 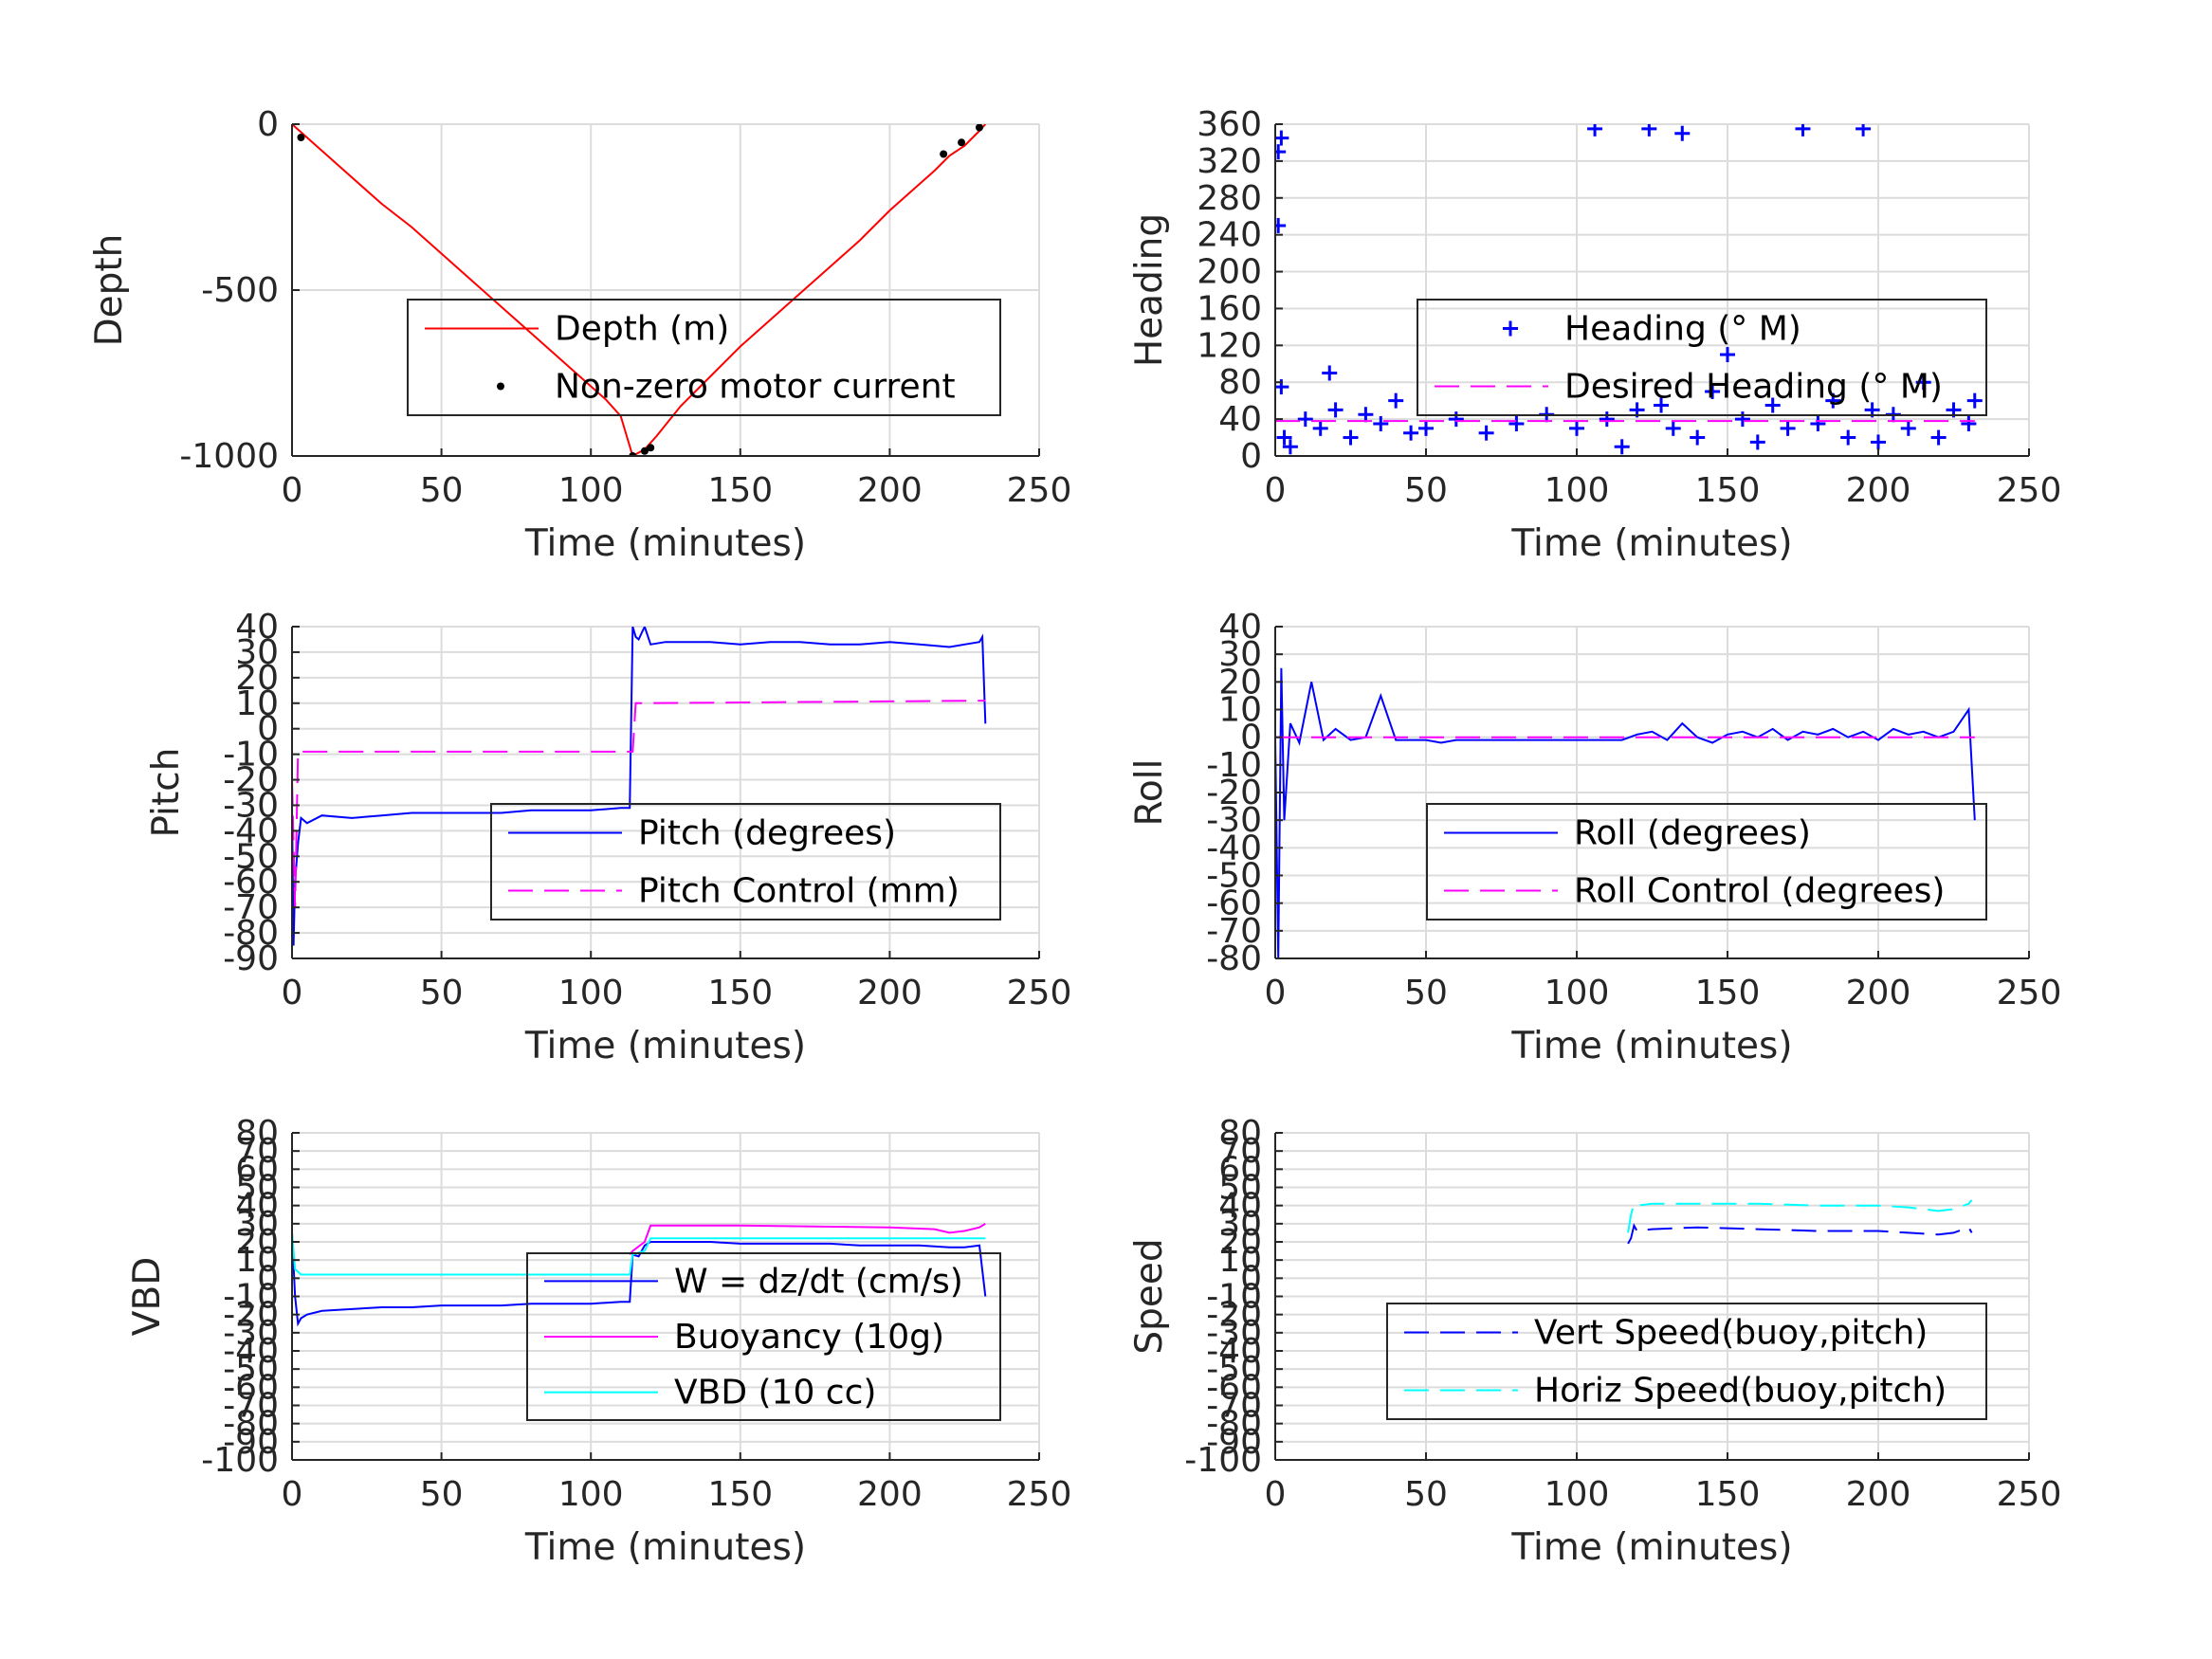 I want to click on legend-label: Depth (m), so click(x=642, y=329).